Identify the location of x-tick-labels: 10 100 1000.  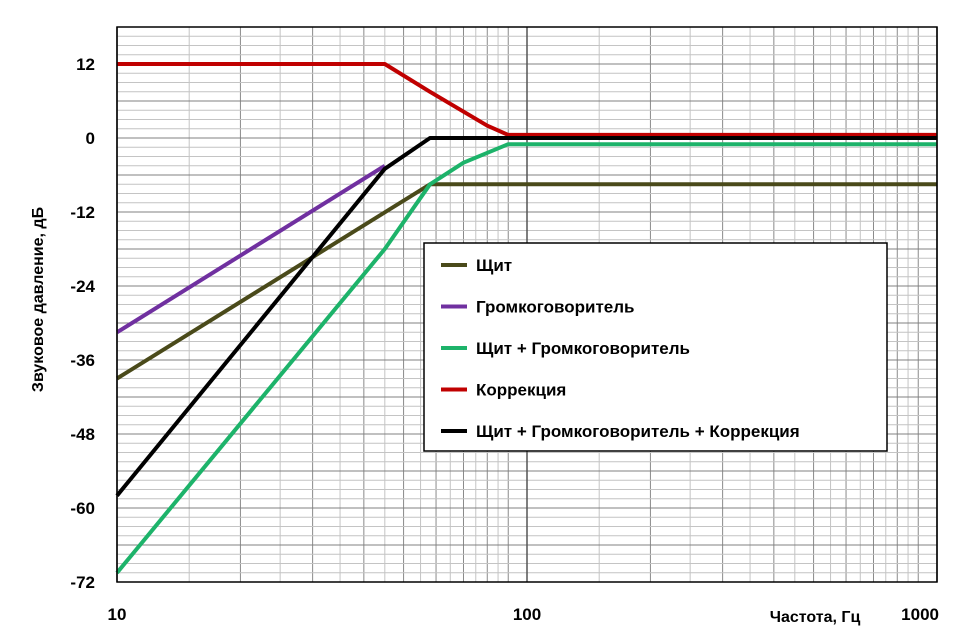
(523, 614).